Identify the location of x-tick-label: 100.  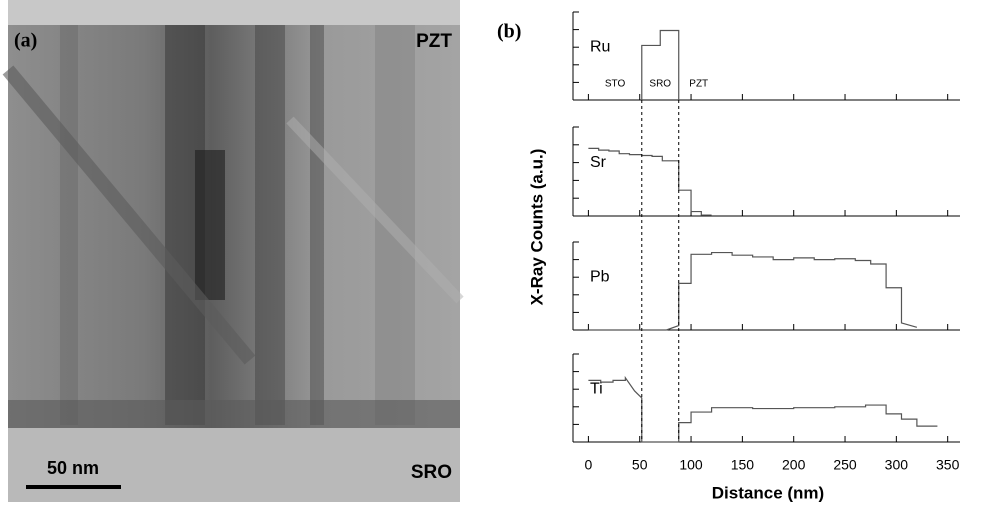
(691, 465).